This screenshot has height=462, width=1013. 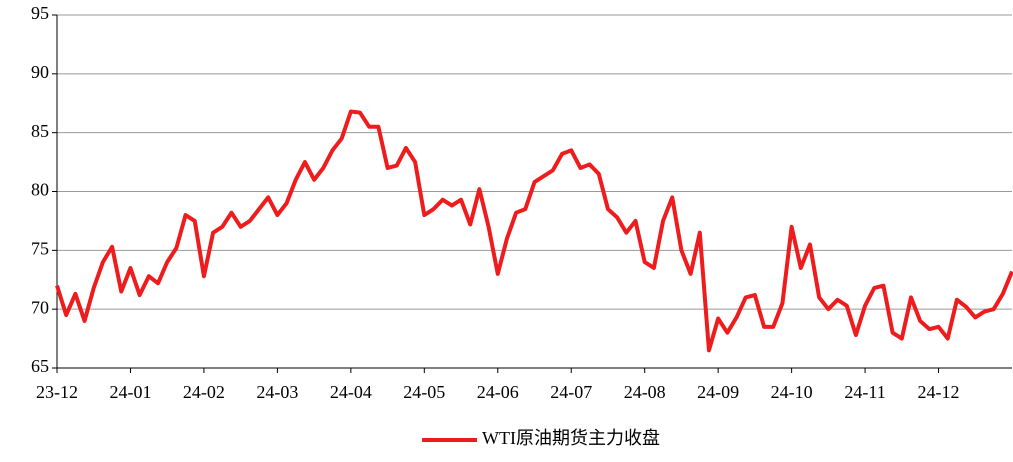 I want to click on legend-label: WTI原油期货主力收盘, so click(x=571, y=438).